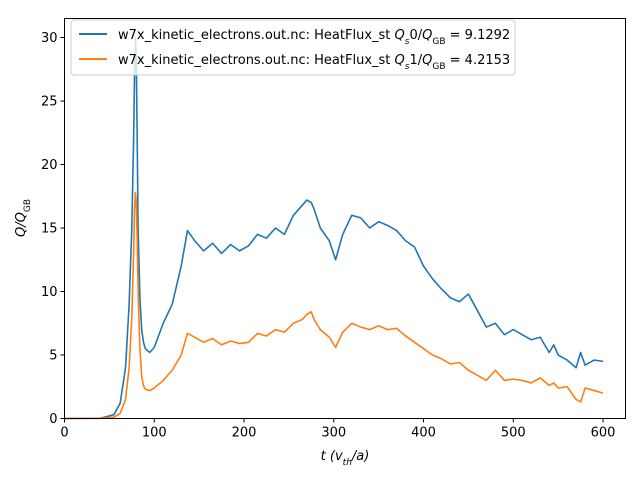 The height and width of the screenshot is (480, 640). I want to click on y-axis-ticks: 0 5 10 15 20 25 30, so click(53, 229).